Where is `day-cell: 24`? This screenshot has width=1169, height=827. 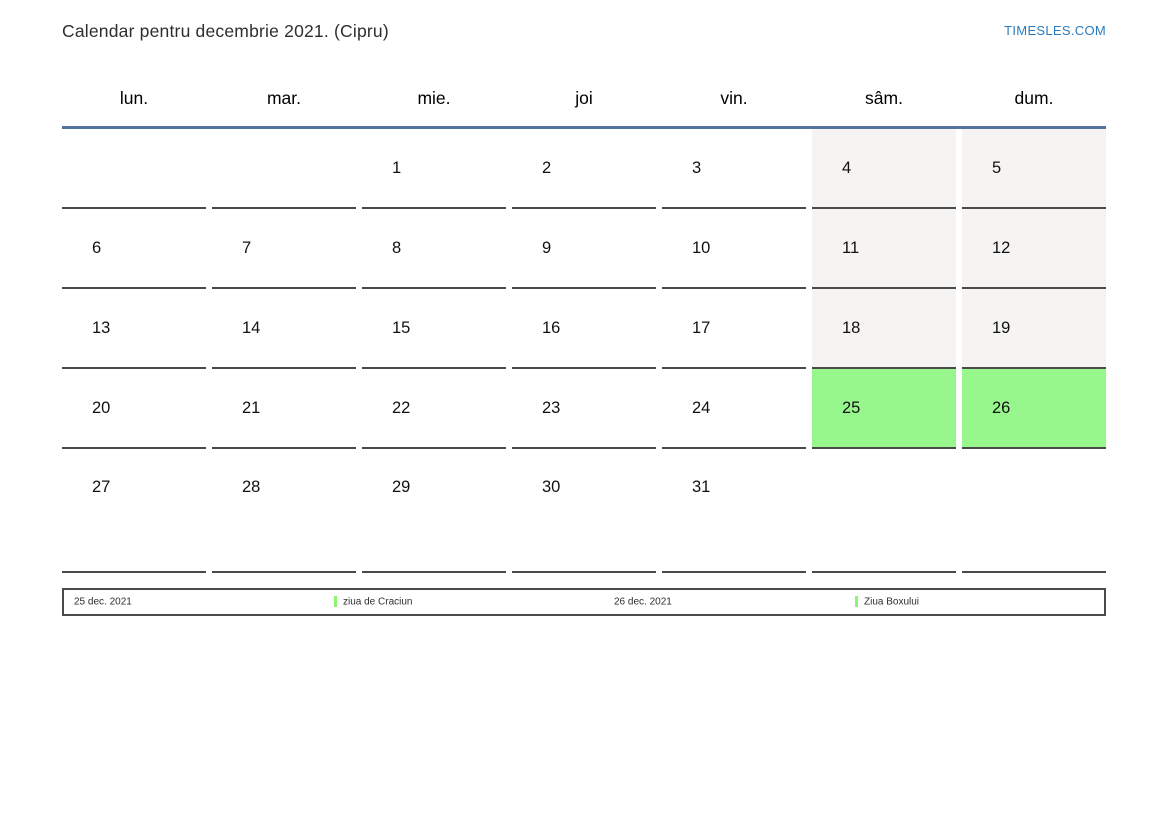 day-cell: 24 is located at coordinates (734, 409).